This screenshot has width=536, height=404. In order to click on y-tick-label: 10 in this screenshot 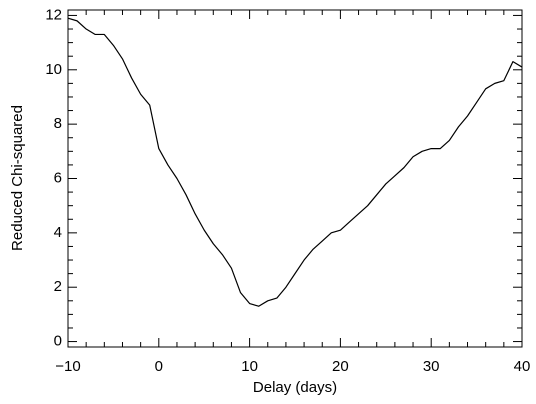, I will do `click(53, 69)`.